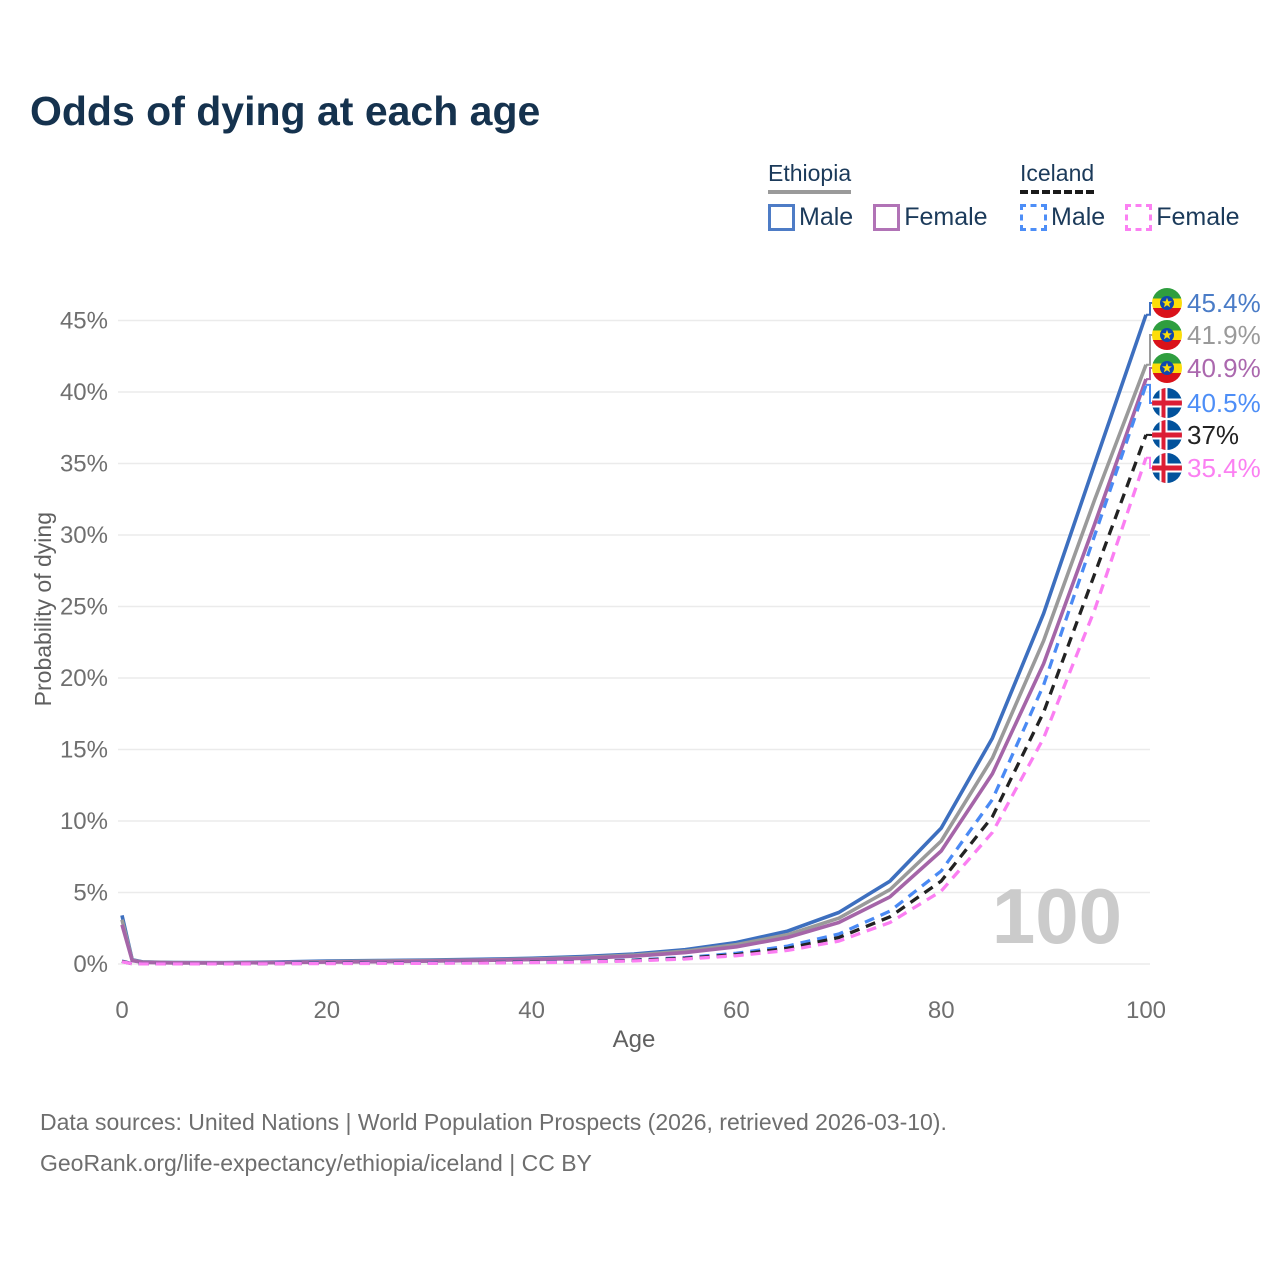  Describe the element at coordinates (946, 217) in the screenshot. I see `legend-label-ethiopia-female: Female` at that location.